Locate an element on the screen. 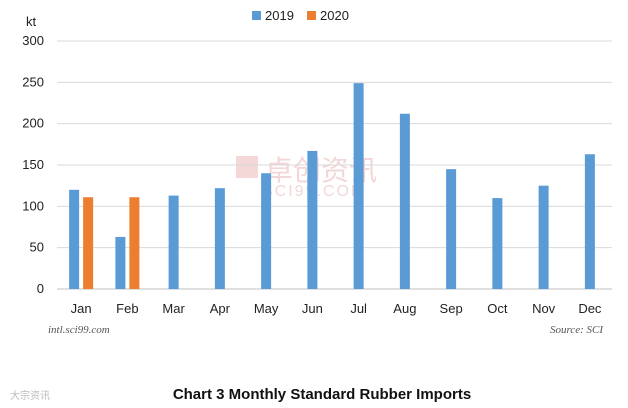  x-tick-label: Sep is located at coordinates (451, 308).